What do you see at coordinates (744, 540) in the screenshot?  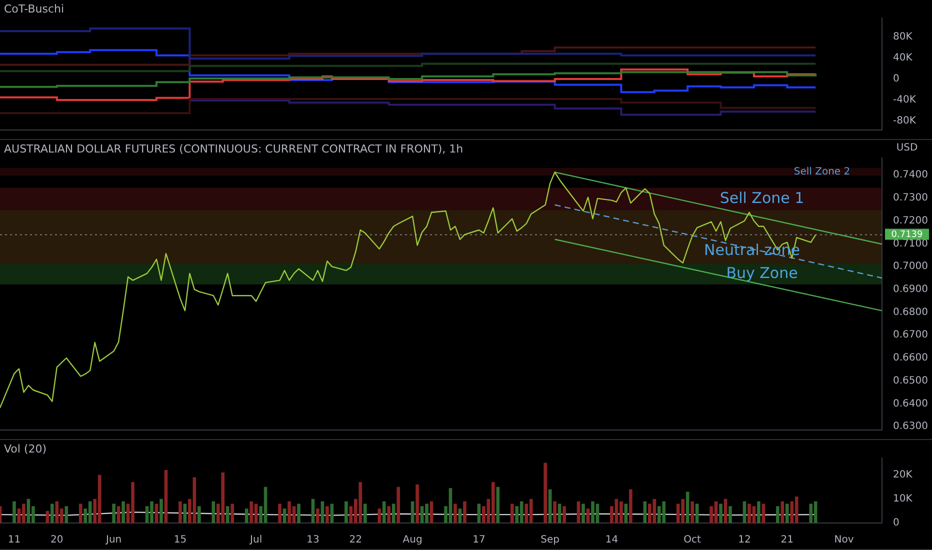 I see `x-tick-label: 12` at bounding box center [744, 540].